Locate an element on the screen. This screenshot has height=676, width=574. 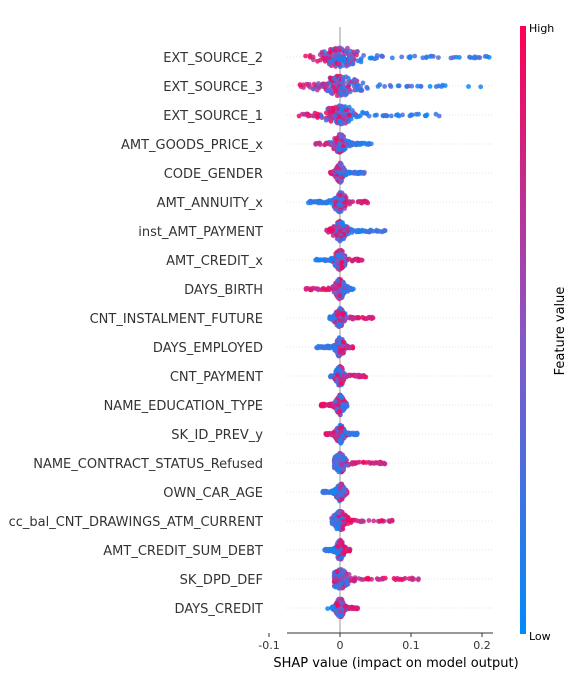
feature-label: CNT_PAYMENT is located at coordinates (216, 377).